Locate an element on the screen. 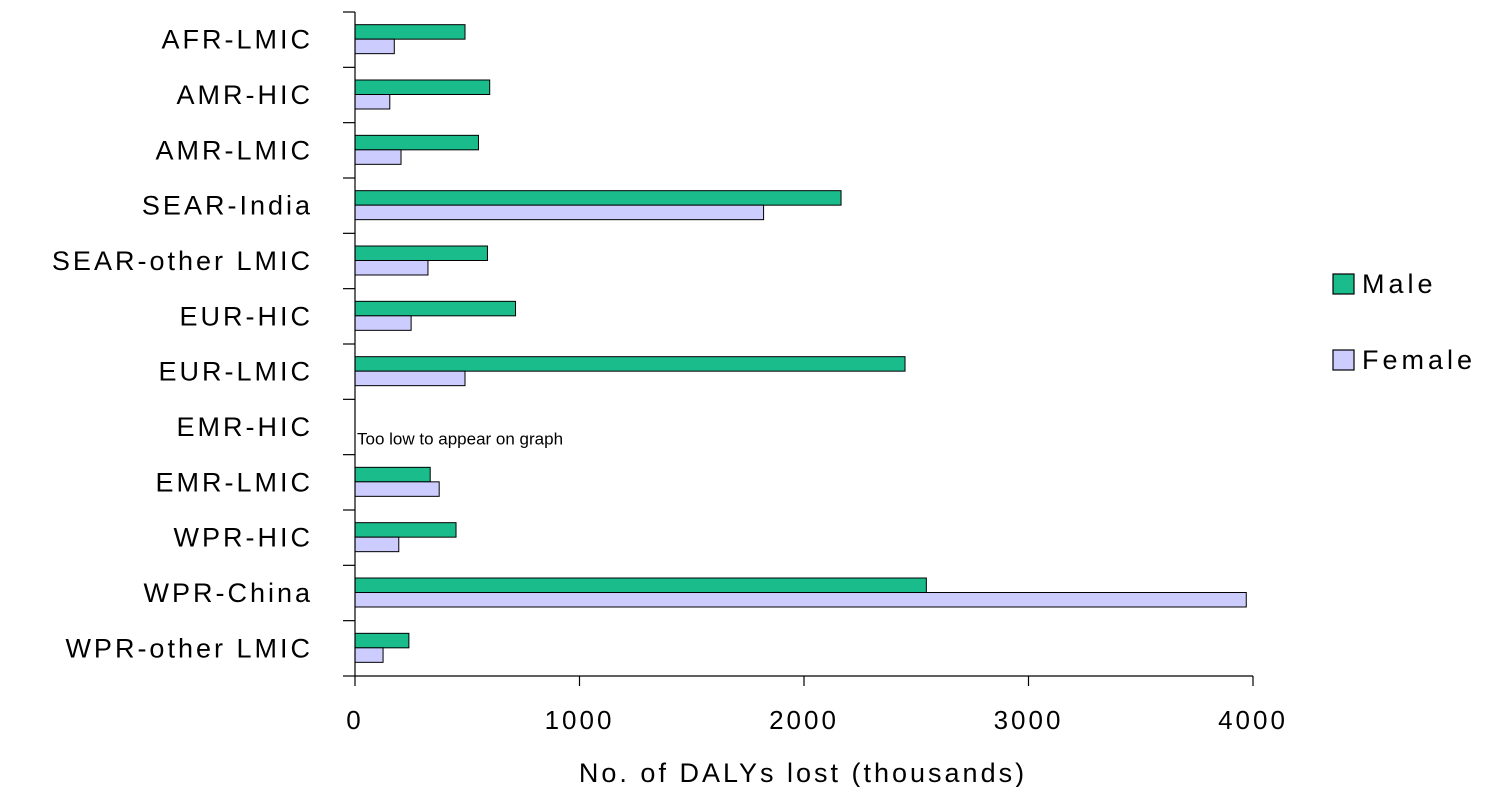 This screenshot has height=787, width=1503. category-label-amr-lmic: AMR-LMIC is located at coordinates (235, 150).